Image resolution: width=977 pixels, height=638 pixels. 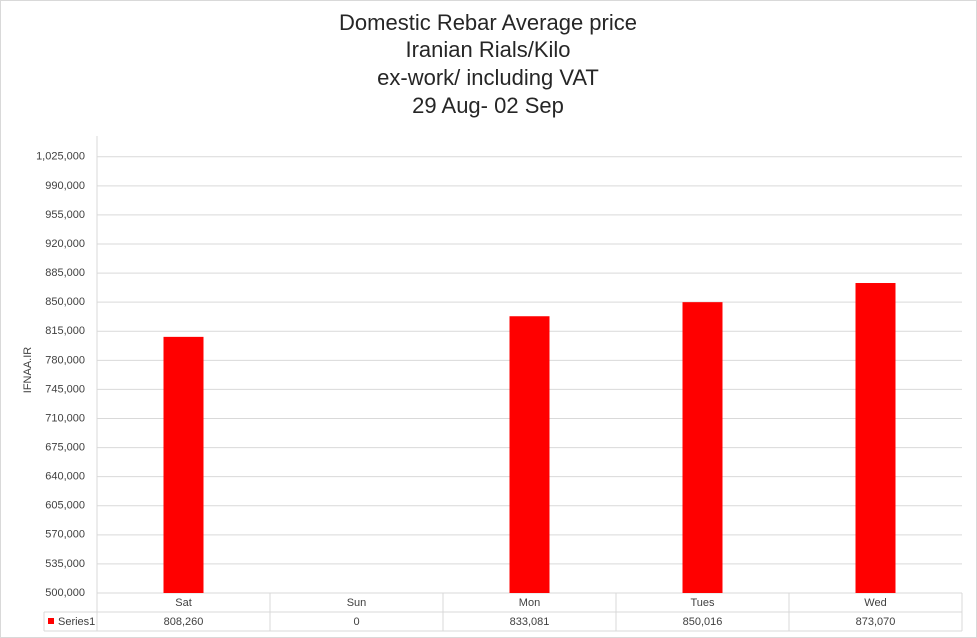 I want to click on x-tick-label: Tues, so click(x=702, y=603).